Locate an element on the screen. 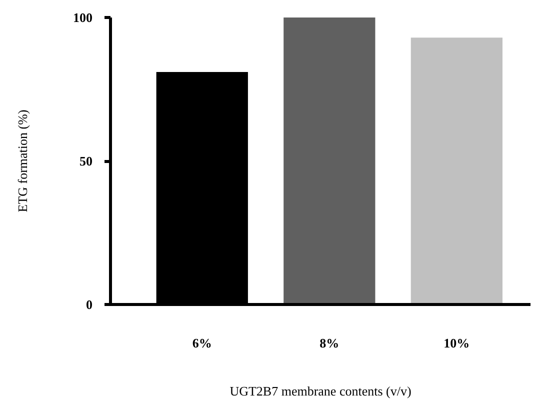  y-tick-label: 50 is located at coordinates (86, 161).